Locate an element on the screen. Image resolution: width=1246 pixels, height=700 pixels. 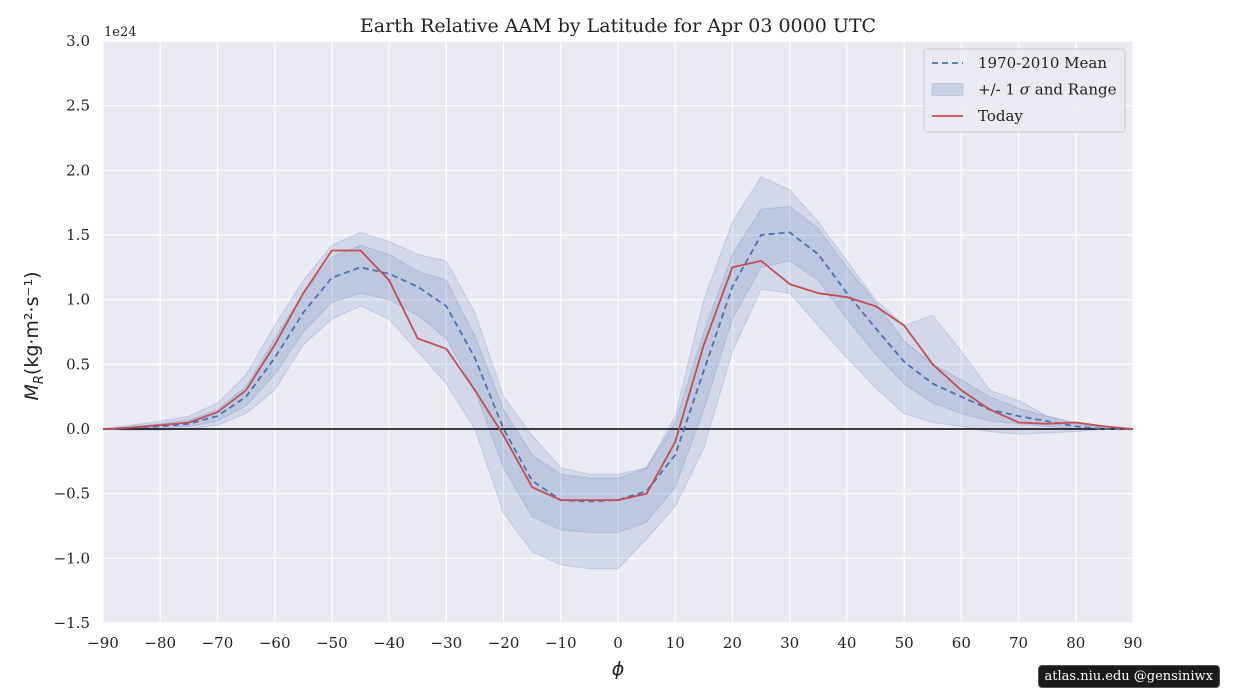
y-tick-labels: −1.5 −1.0 −0.5 0.0 0.5 1.0 1.5 2.0 2.5 3.0 is located at coordinates (72, 332).